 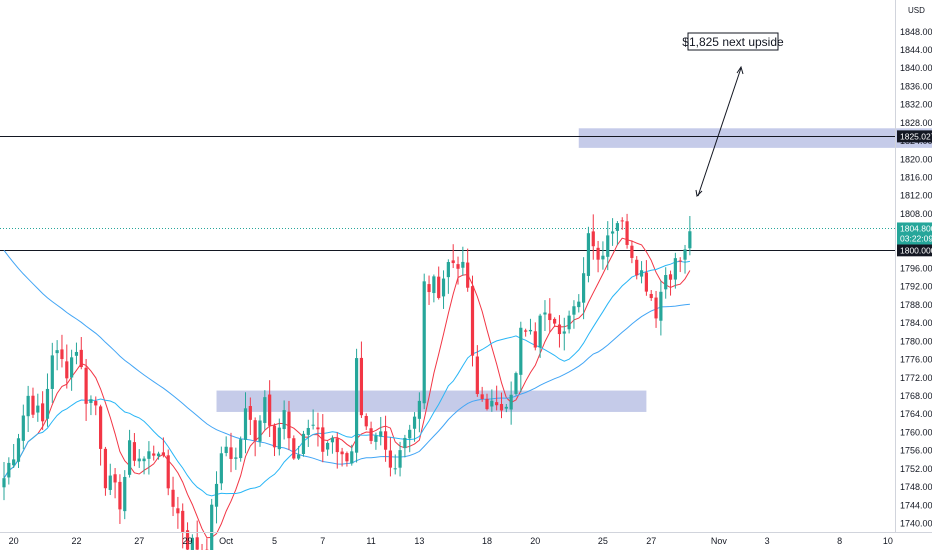 I want to click on y-tick-label: 1832.000, so click(x=916, y=105).